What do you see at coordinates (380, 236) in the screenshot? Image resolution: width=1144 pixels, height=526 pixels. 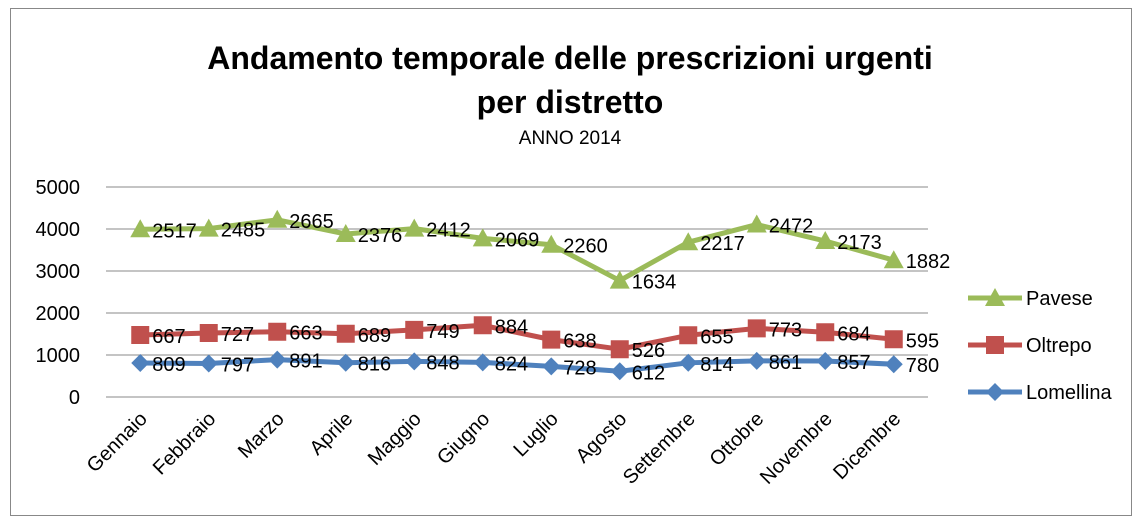 I see `data-label: 2376` at bounding box center [380, 236].